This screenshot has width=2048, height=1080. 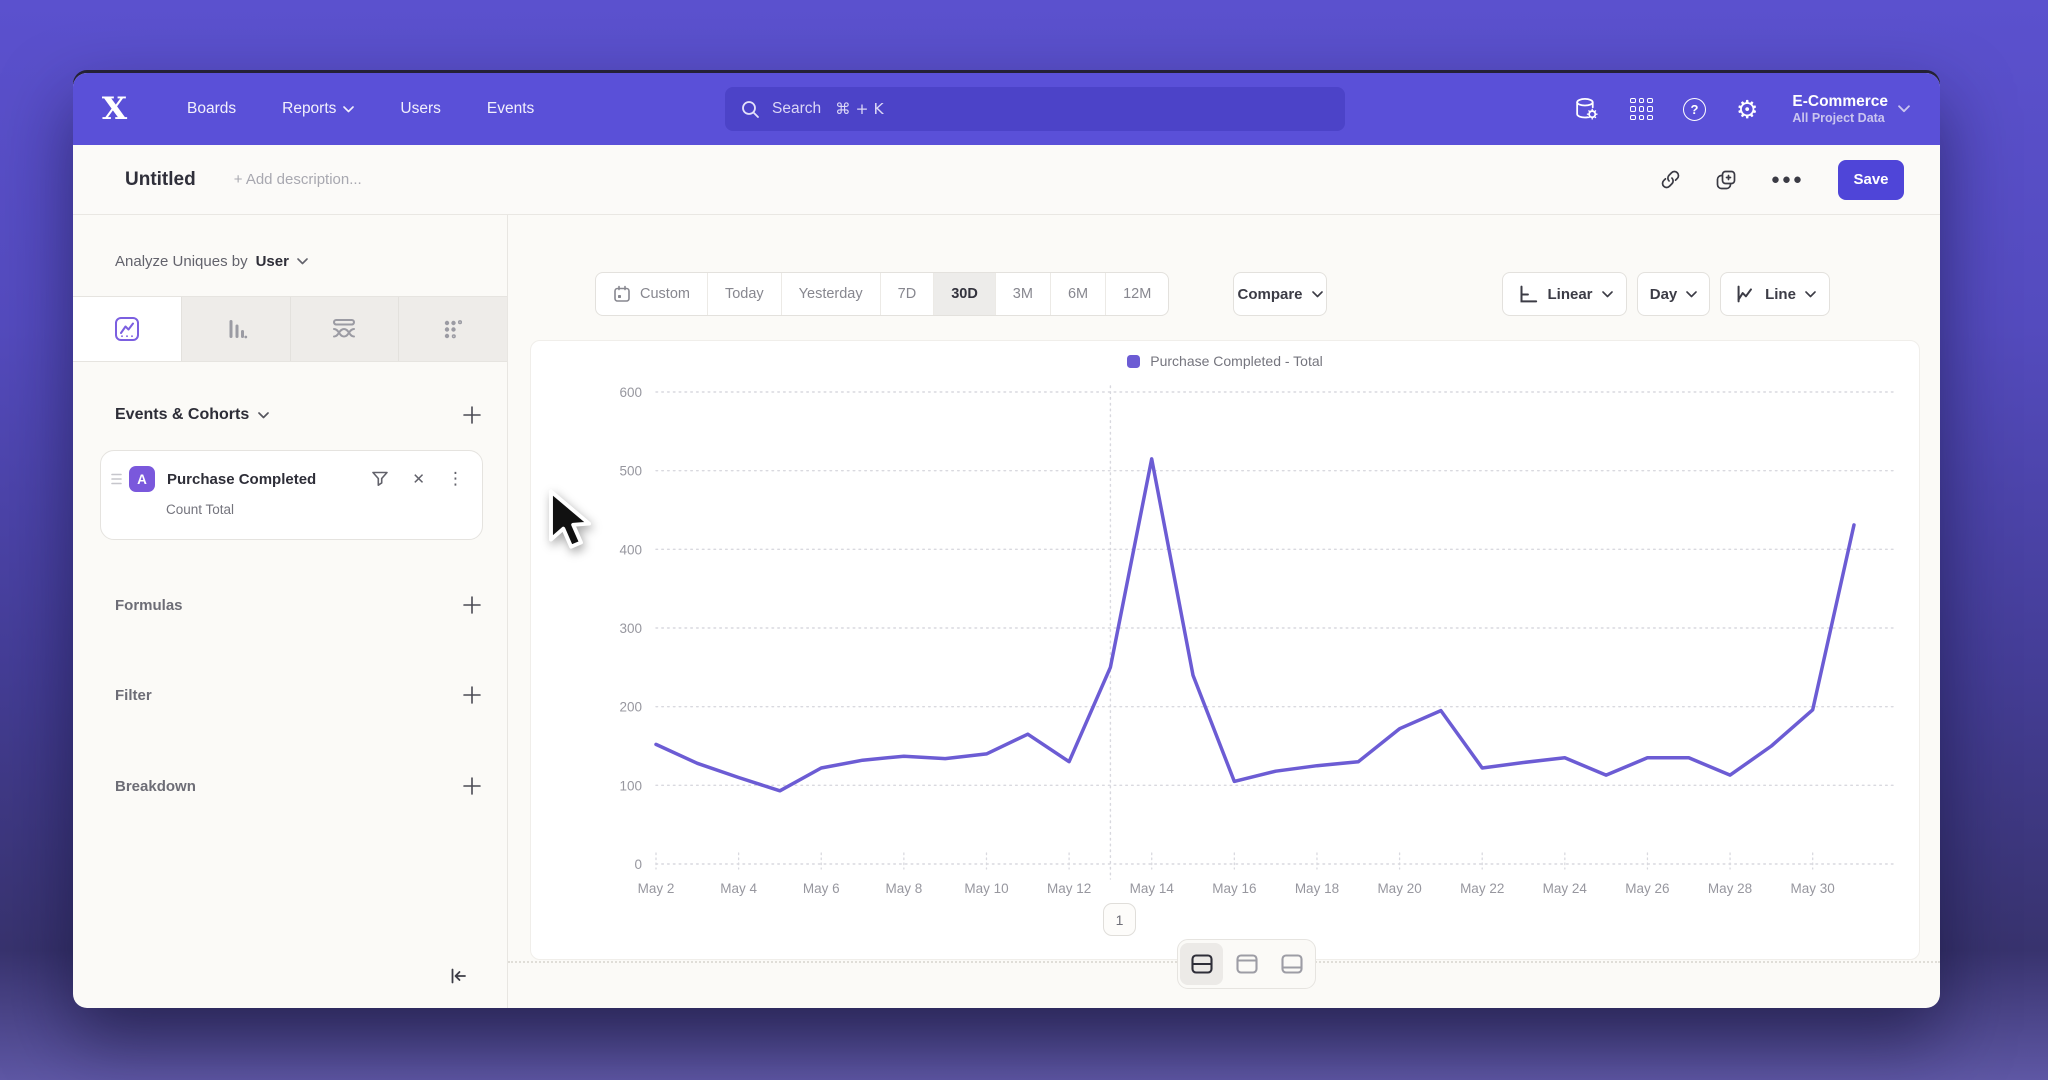 What do you see at coordinates (236, 329) in the screenshot?
I see `tab-bar-chart` at bounding box center [236, 329].